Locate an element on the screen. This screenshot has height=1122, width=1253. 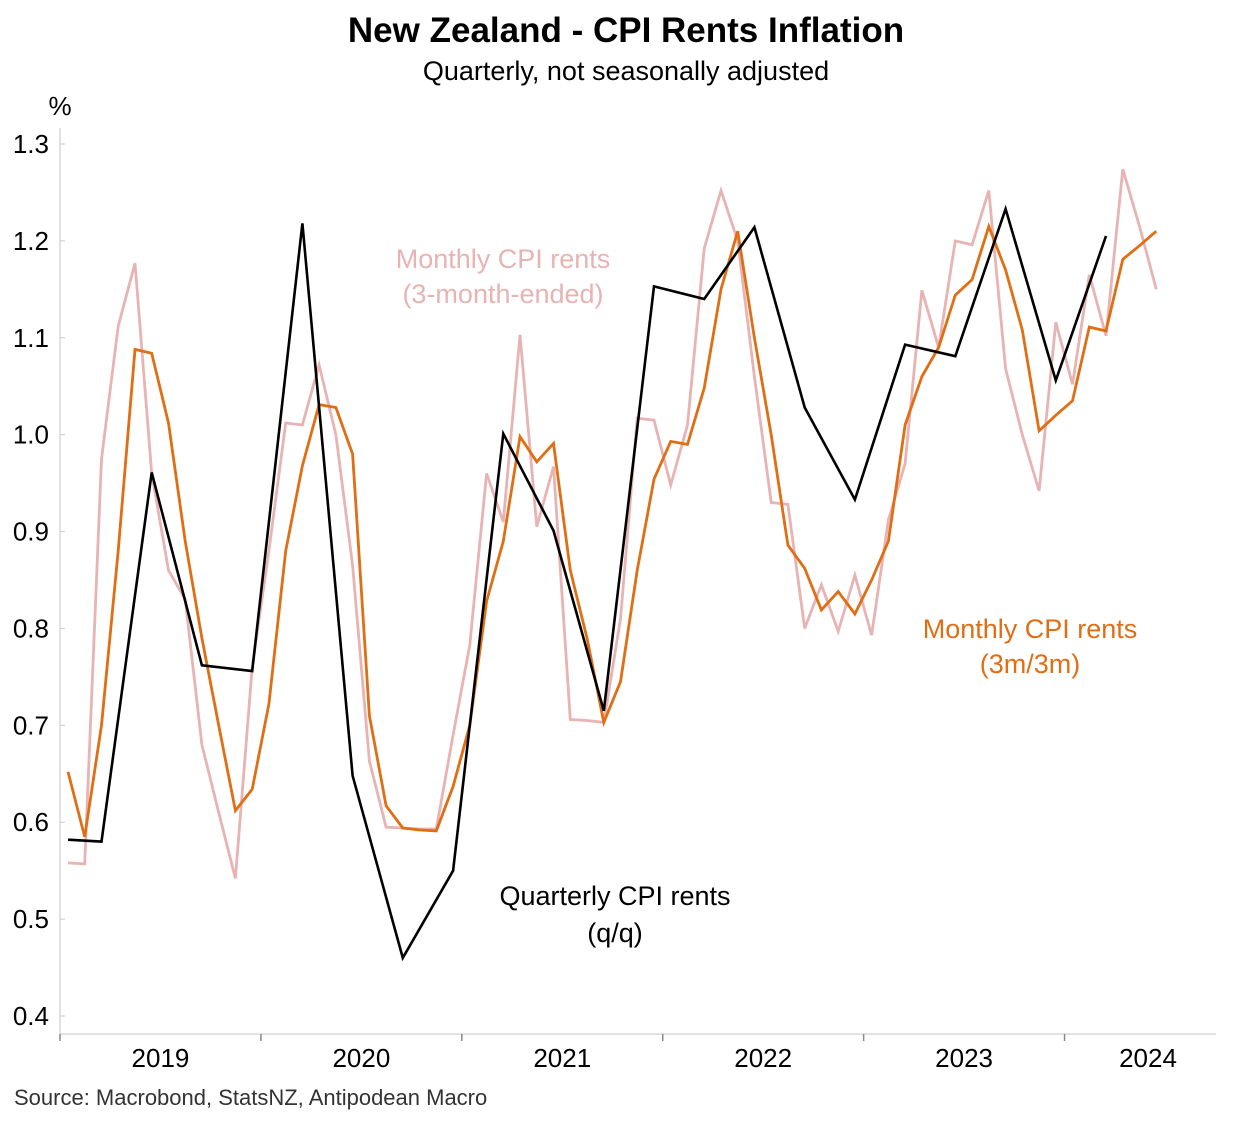
x-tick-label: 2023 is located at coordinates (964, 1058).